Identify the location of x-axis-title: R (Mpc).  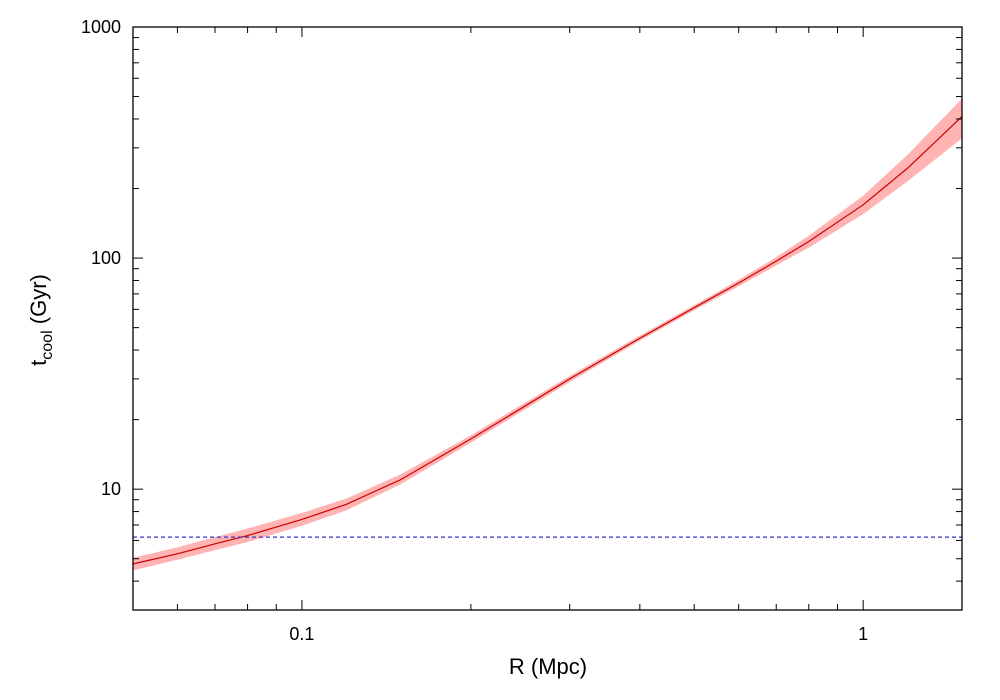
(548, 666).